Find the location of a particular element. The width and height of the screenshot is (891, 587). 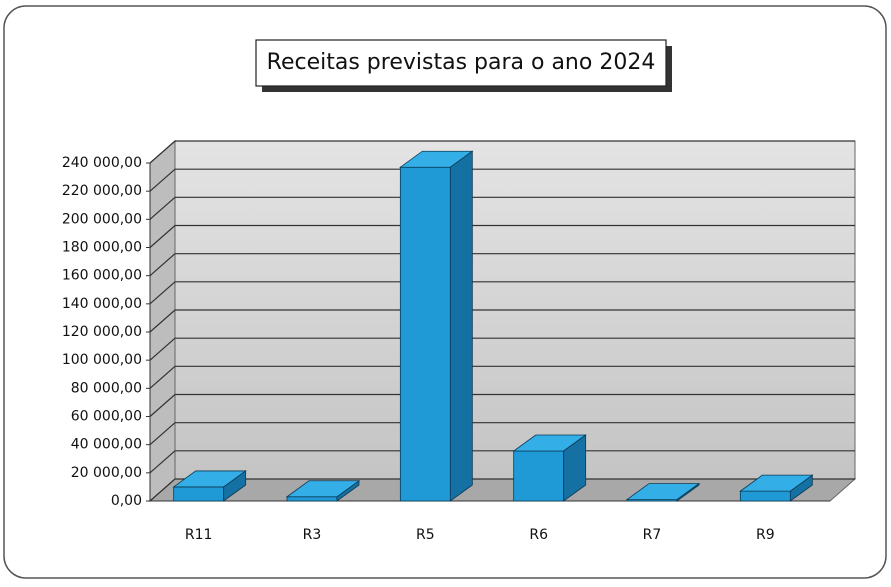

y-tick-label: 60 000,00 is located at coordinates (106, 417).